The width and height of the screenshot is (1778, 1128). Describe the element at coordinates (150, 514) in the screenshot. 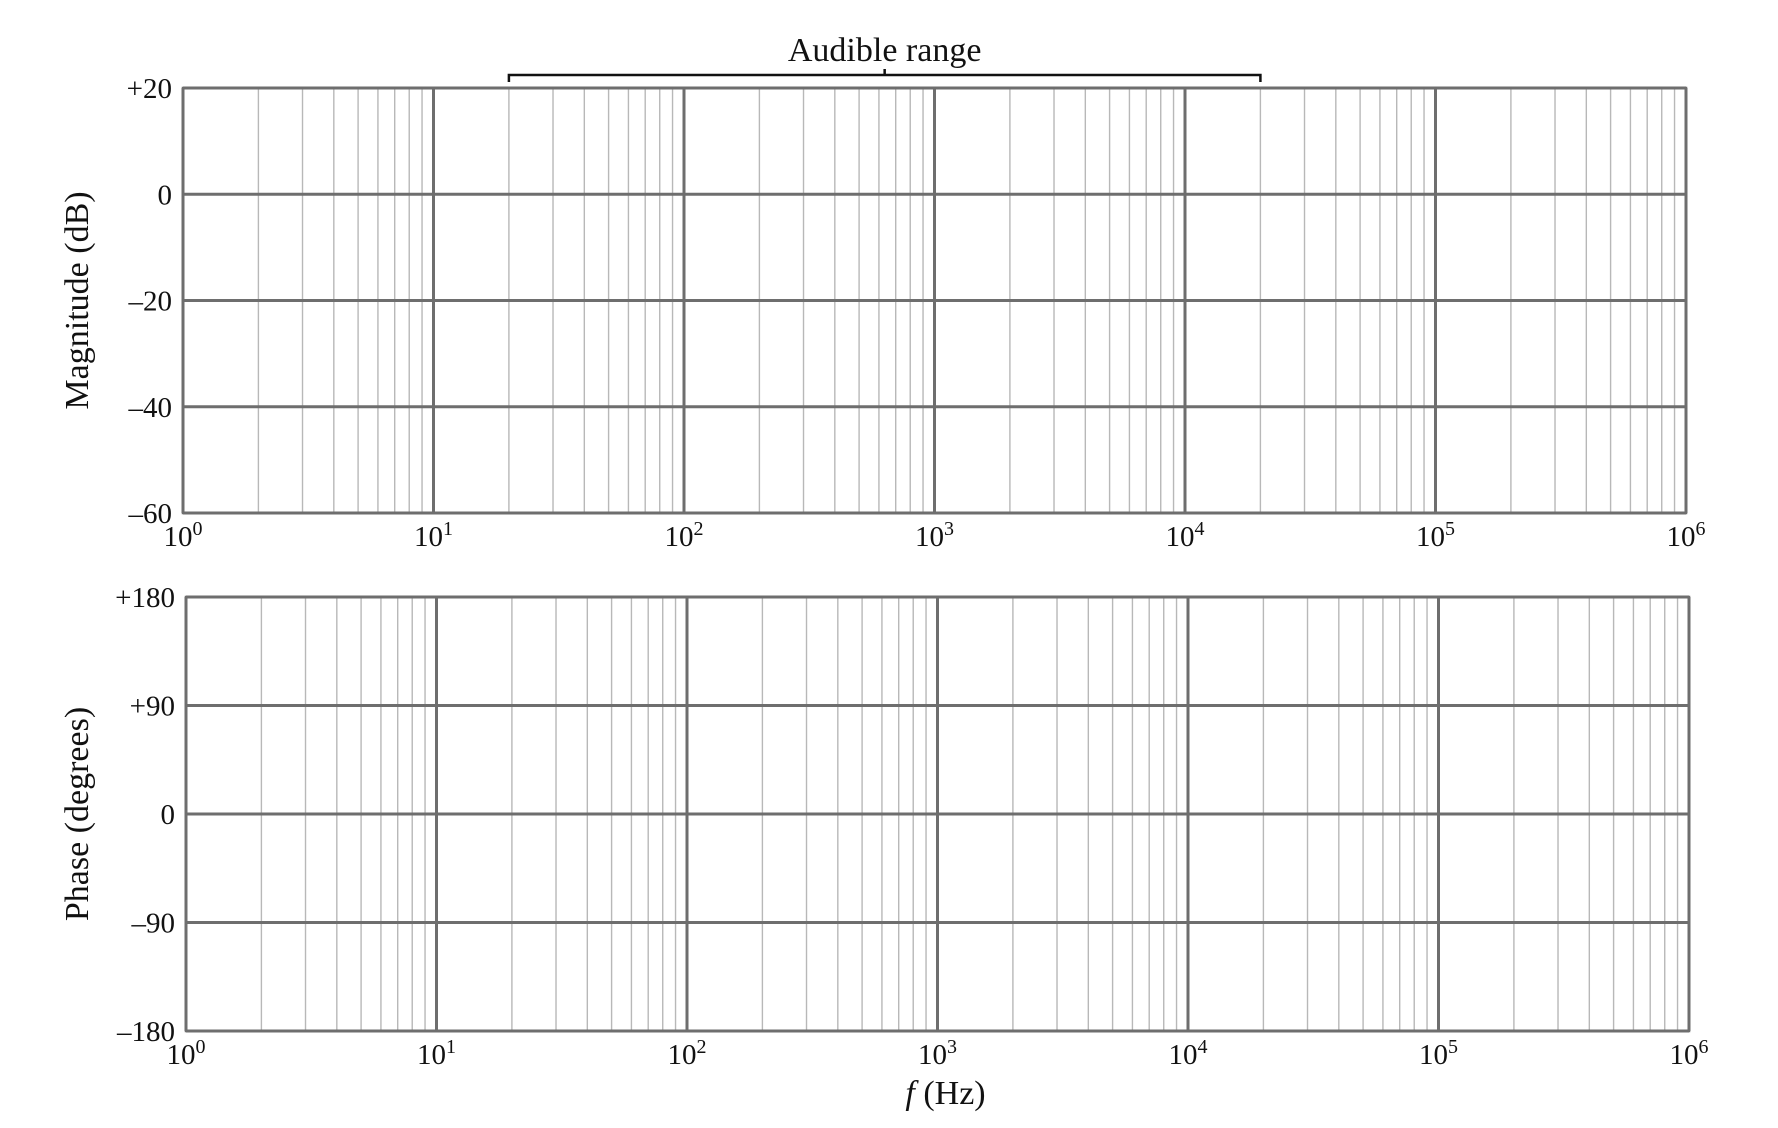

I see `y-tick-label: –60` at that location.